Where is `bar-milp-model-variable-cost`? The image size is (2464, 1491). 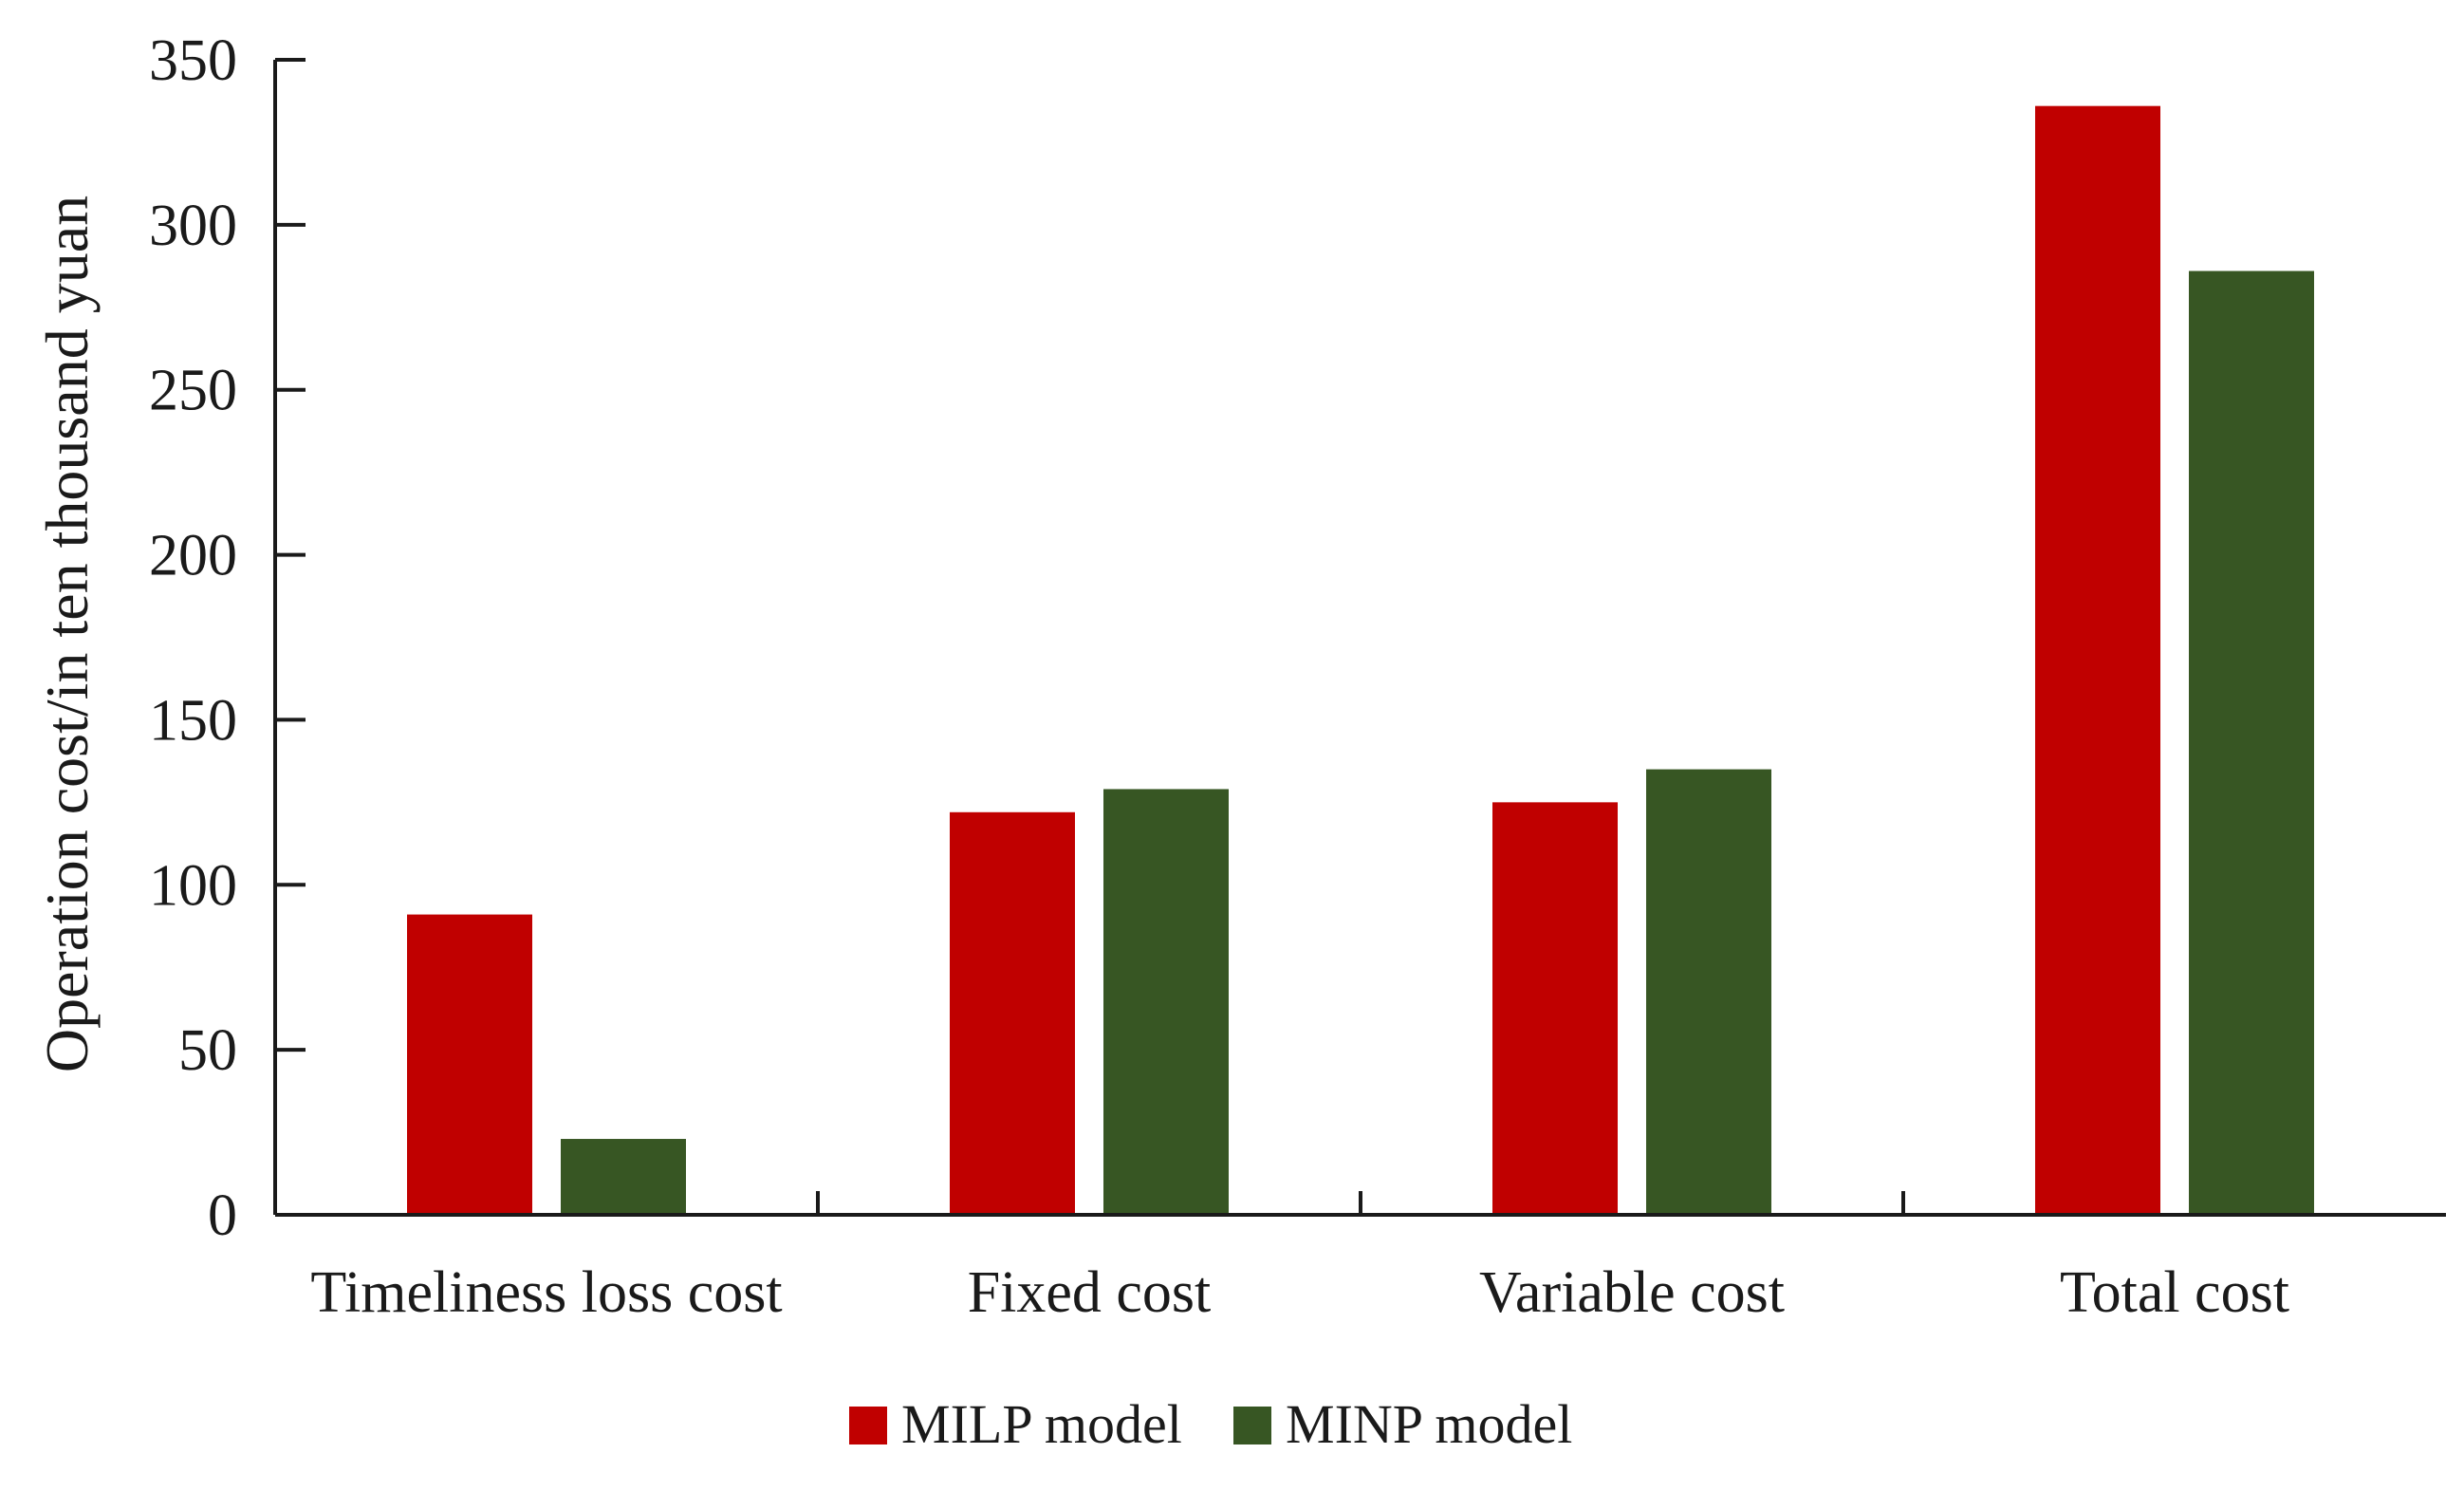 bar-milp-model-variable-cost is located at coordinates (1555, 1008).